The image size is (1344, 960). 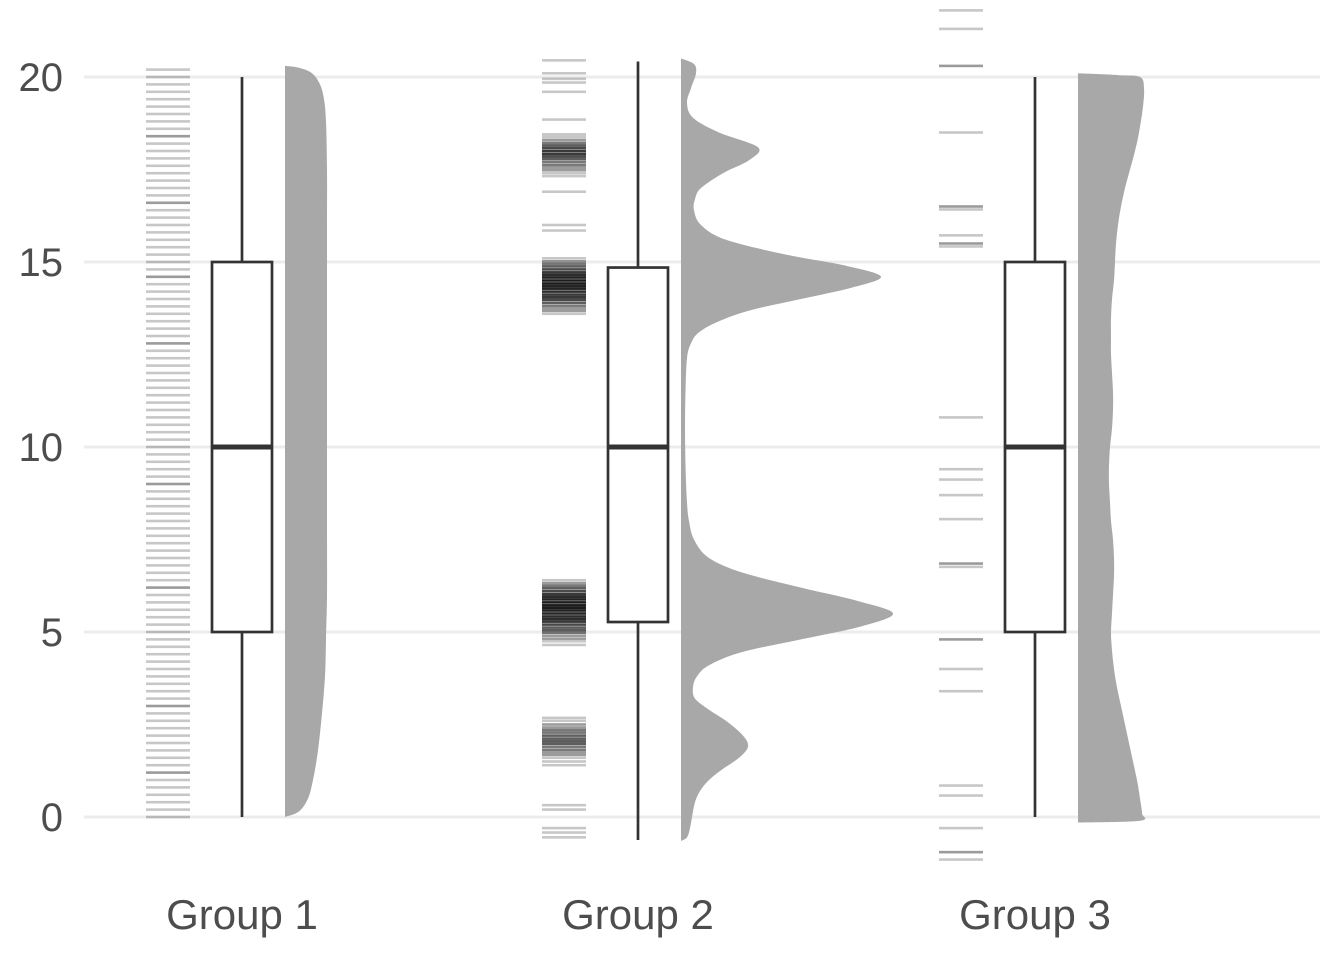 What do you see at coordinates (237, 501) in the screenshot?
I see `group-1: Group 1` at bounding box center [237, 501].